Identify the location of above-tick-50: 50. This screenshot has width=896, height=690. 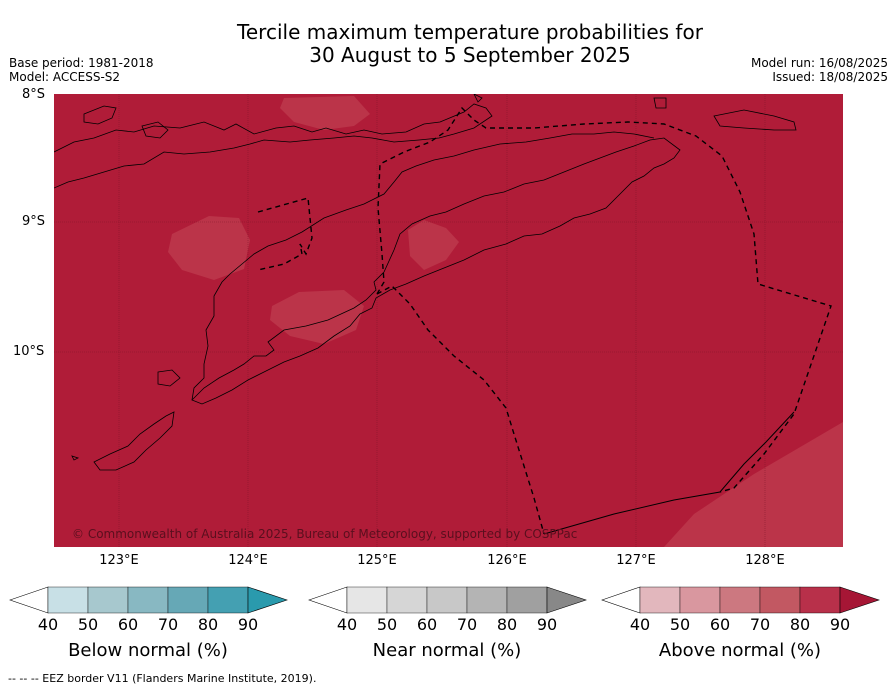
(680, 624).